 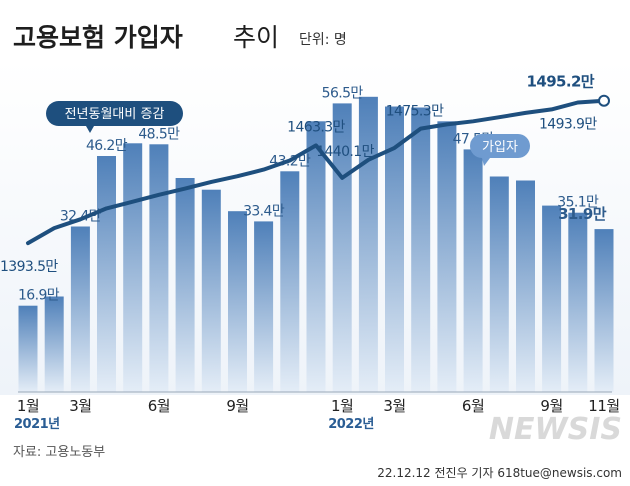 I want to click on title-normal: 추이, so click(x=256, y=37).